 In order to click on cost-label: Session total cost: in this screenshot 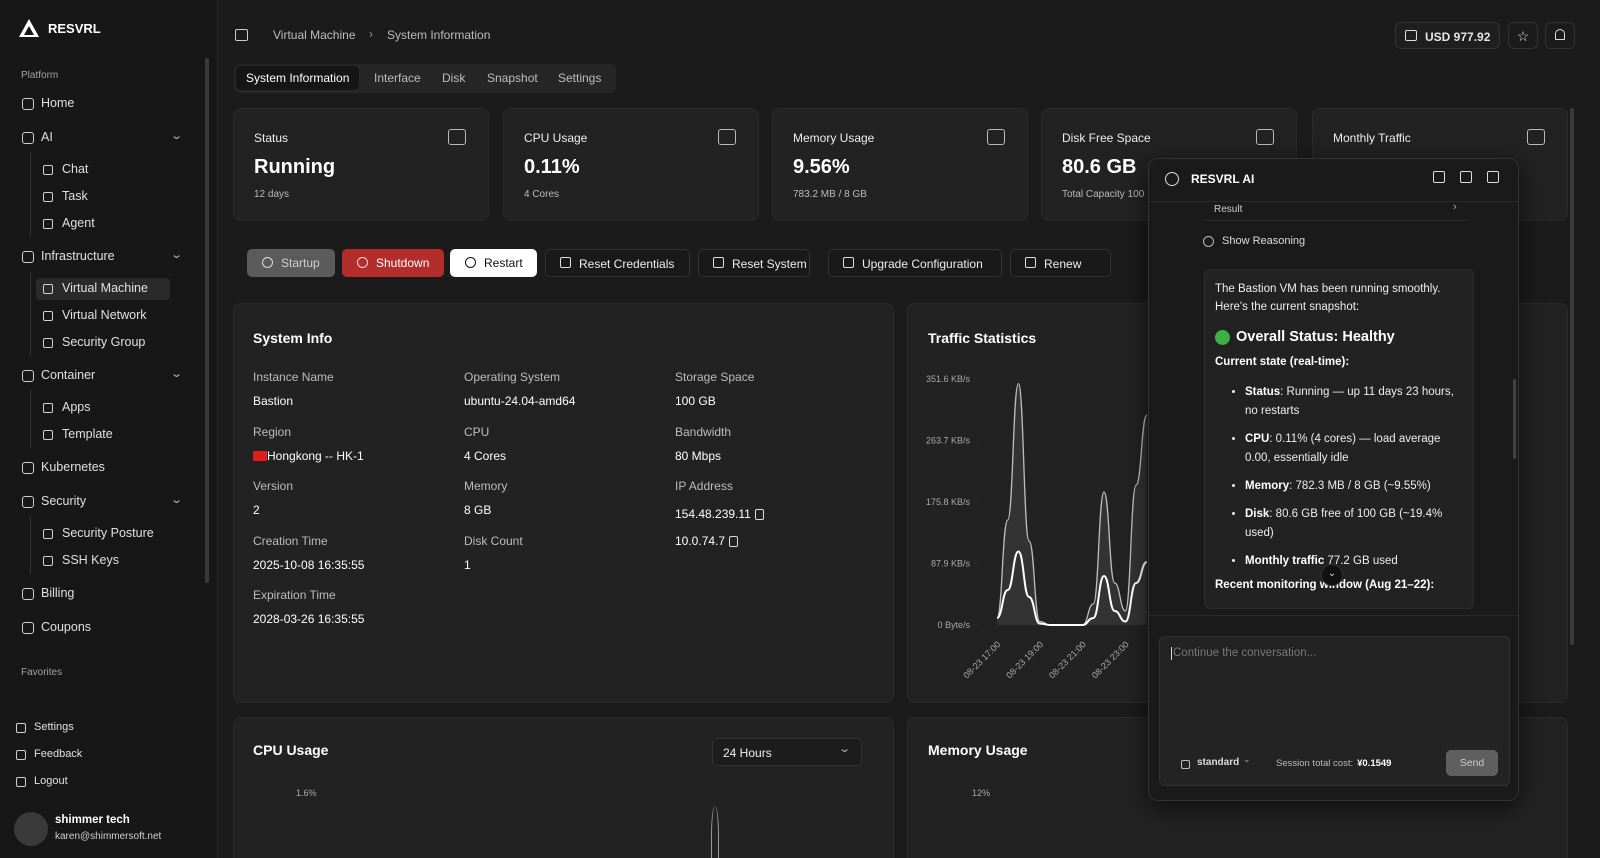, I will do `click(1315, 763)`.